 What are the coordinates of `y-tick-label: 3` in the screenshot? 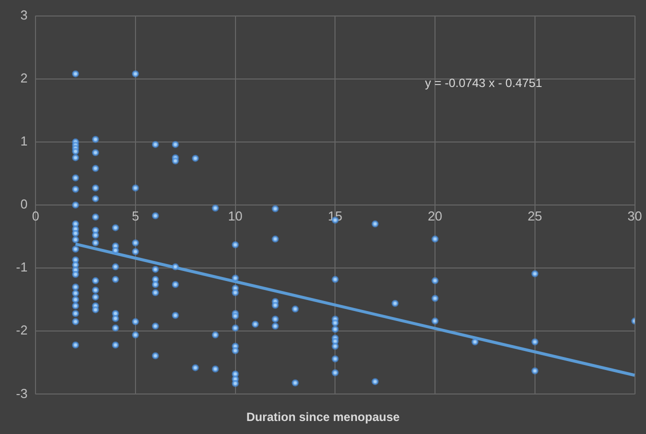 It's located at (24, 14).